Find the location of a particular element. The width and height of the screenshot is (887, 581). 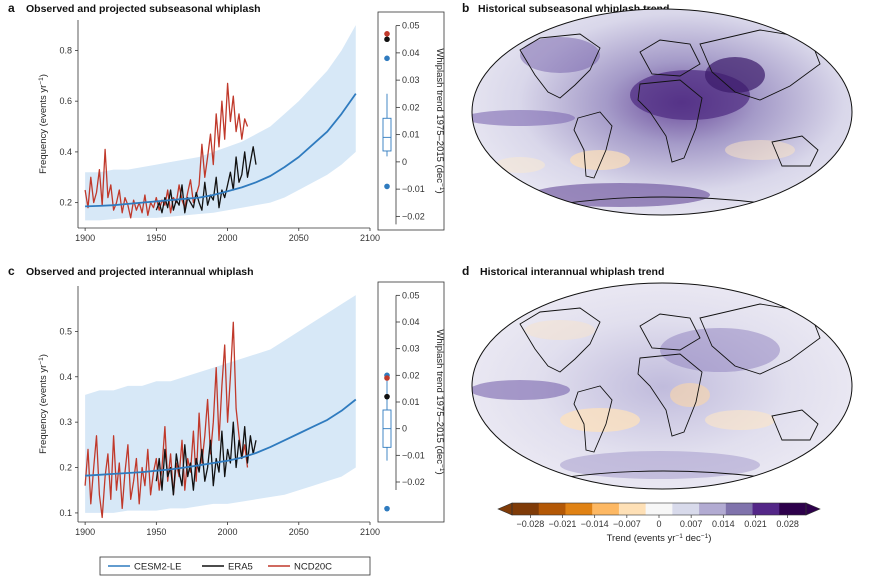

colorbar-tick-label: 0 is located at coordinates (658, 524).